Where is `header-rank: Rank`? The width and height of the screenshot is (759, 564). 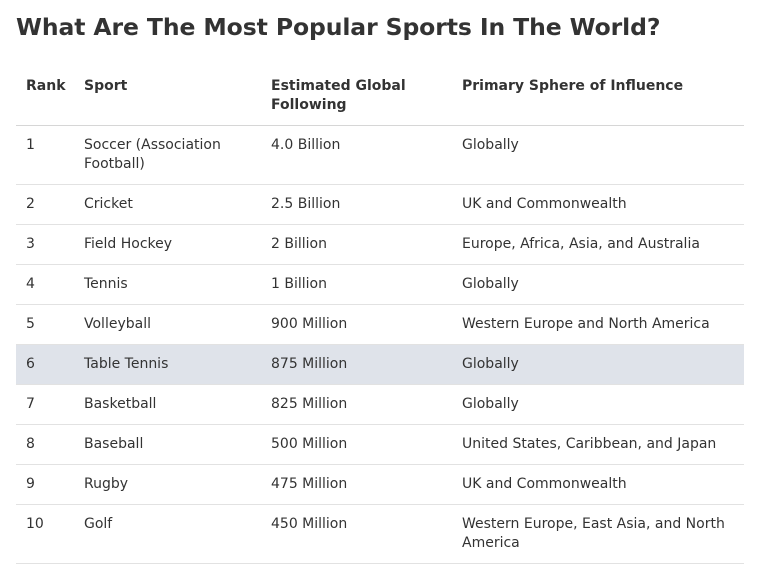
header-rank: Rank is located at coordinates (45, 96).